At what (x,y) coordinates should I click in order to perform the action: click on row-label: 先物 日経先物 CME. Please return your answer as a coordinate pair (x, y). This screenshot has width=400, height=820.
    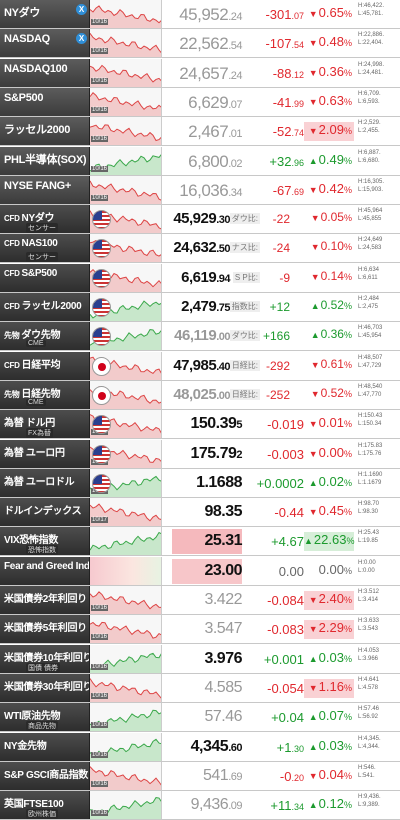
    Looking at the image, I should click on (45, 394).